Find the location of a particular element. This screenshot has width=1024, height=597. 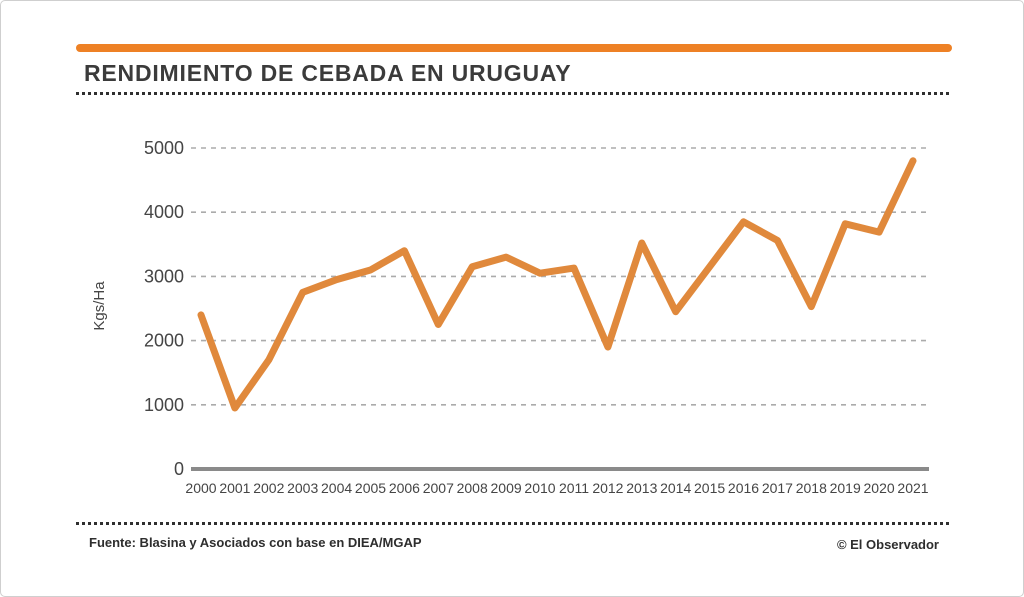

y-axis-title: Kgs/Ha is located at coordinates (99, 306).